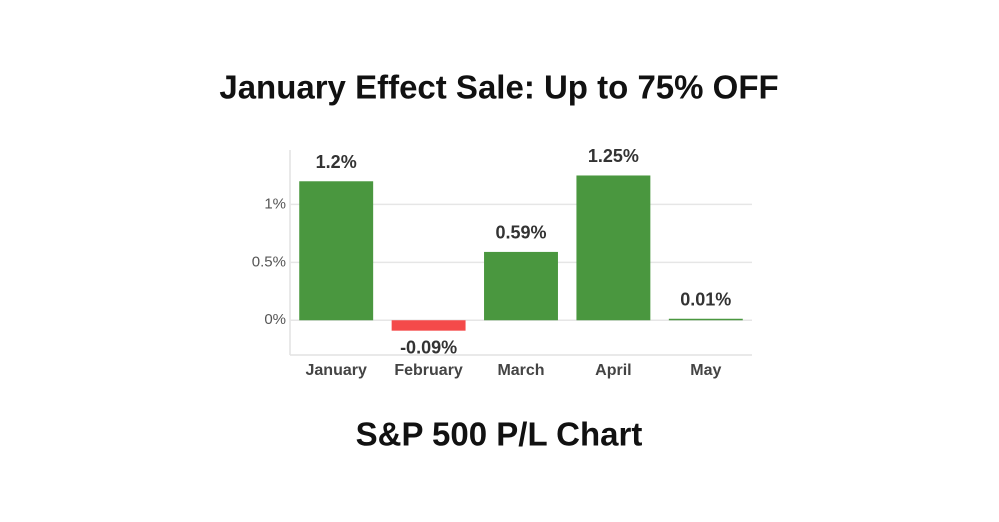 This screenshot has width=999, height=522. Describe the element at coordinates (613, 156) in the screenshot. I see `value-label: 1.25%` at that location.